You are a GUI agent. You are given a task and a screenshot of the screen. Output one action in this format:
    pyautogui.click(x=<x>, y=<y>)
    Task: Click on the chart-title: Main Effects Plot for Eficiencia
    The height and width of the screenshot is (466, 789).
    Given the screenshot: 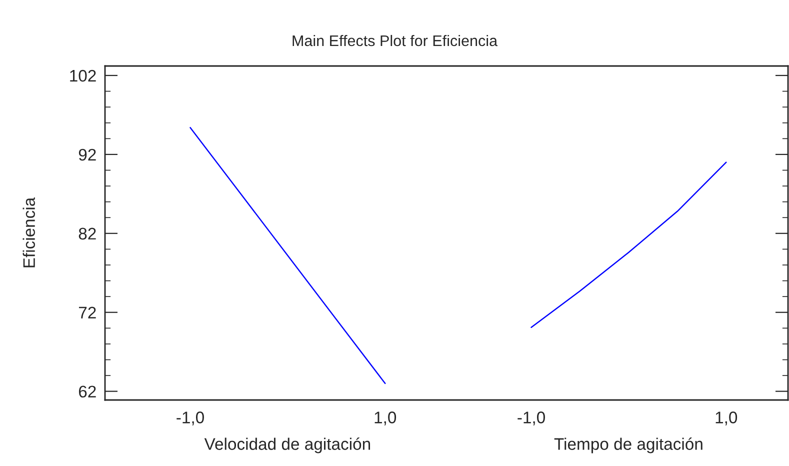 What is the action you would take?
    pyautogui.click(x=395, y=40)
    